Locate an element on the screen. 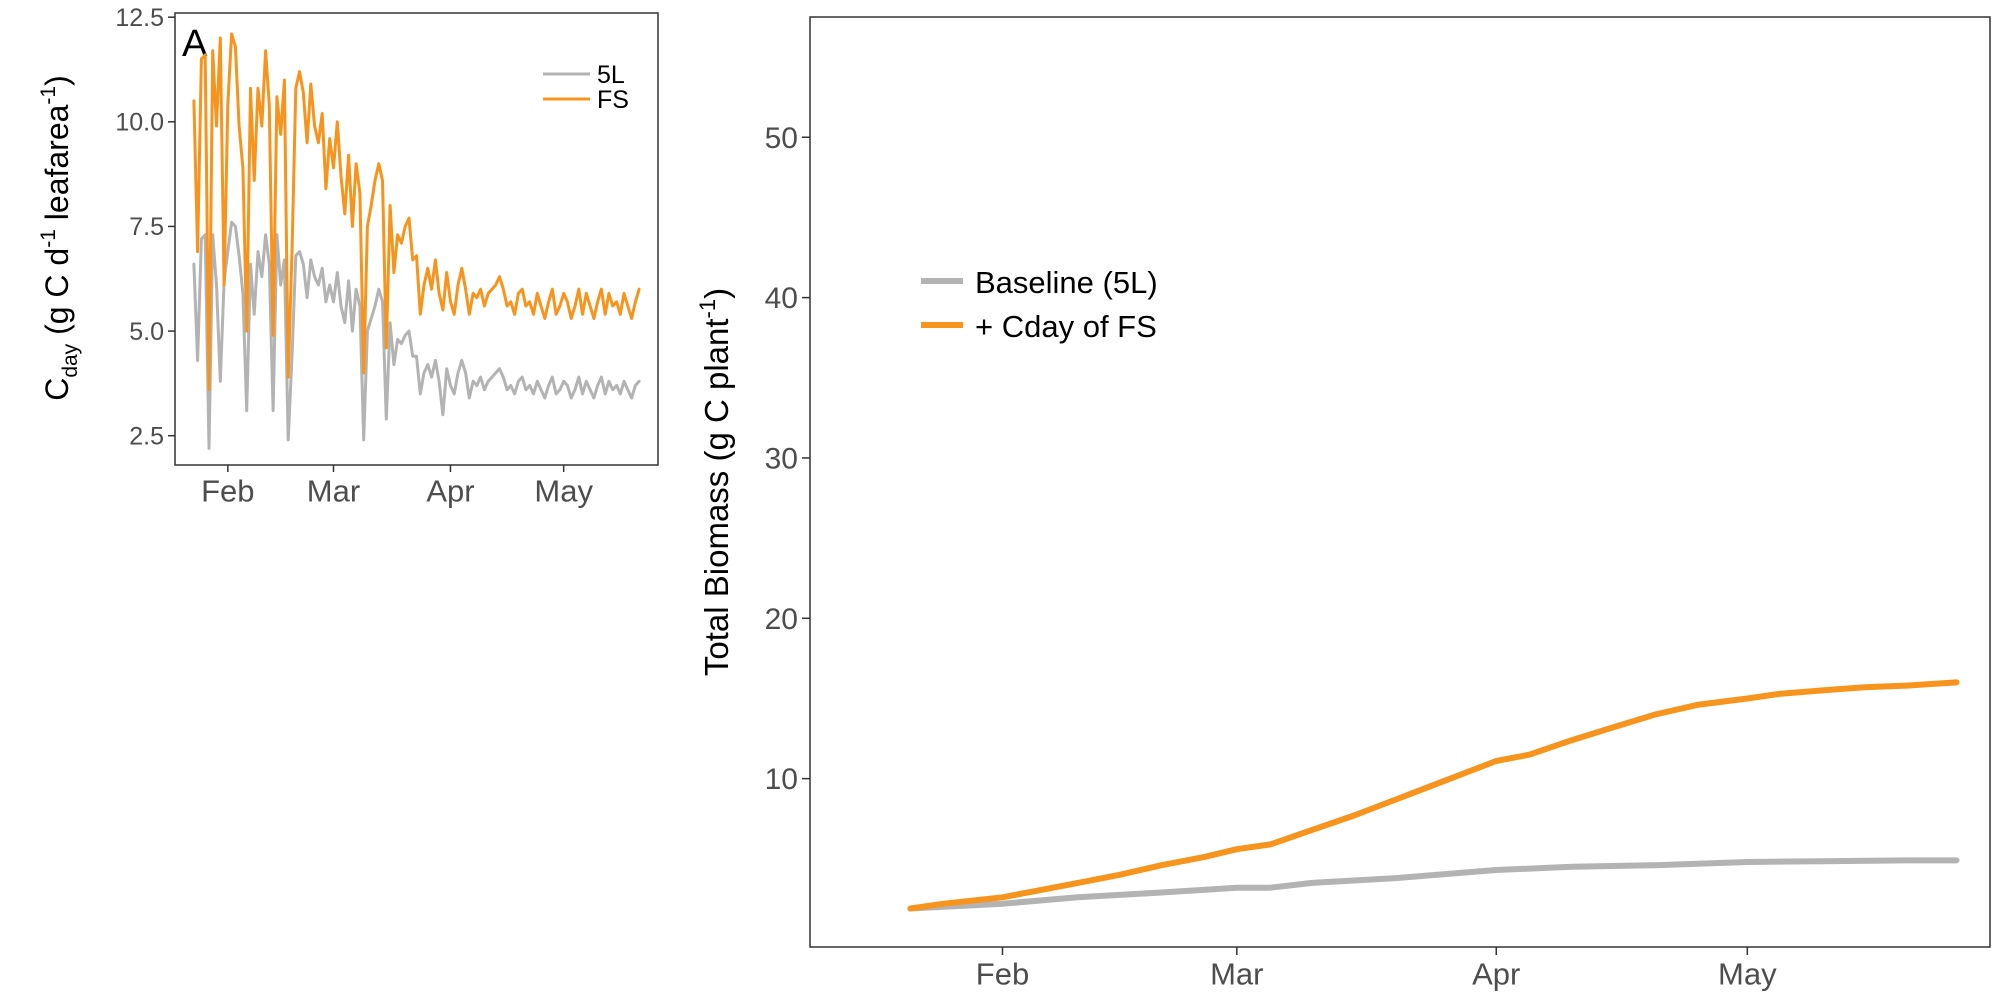 This screenshot has height=1000, width=2000. panel-a-x-ticks: Feb Mar Apr May is located at coordinates (397, 486).